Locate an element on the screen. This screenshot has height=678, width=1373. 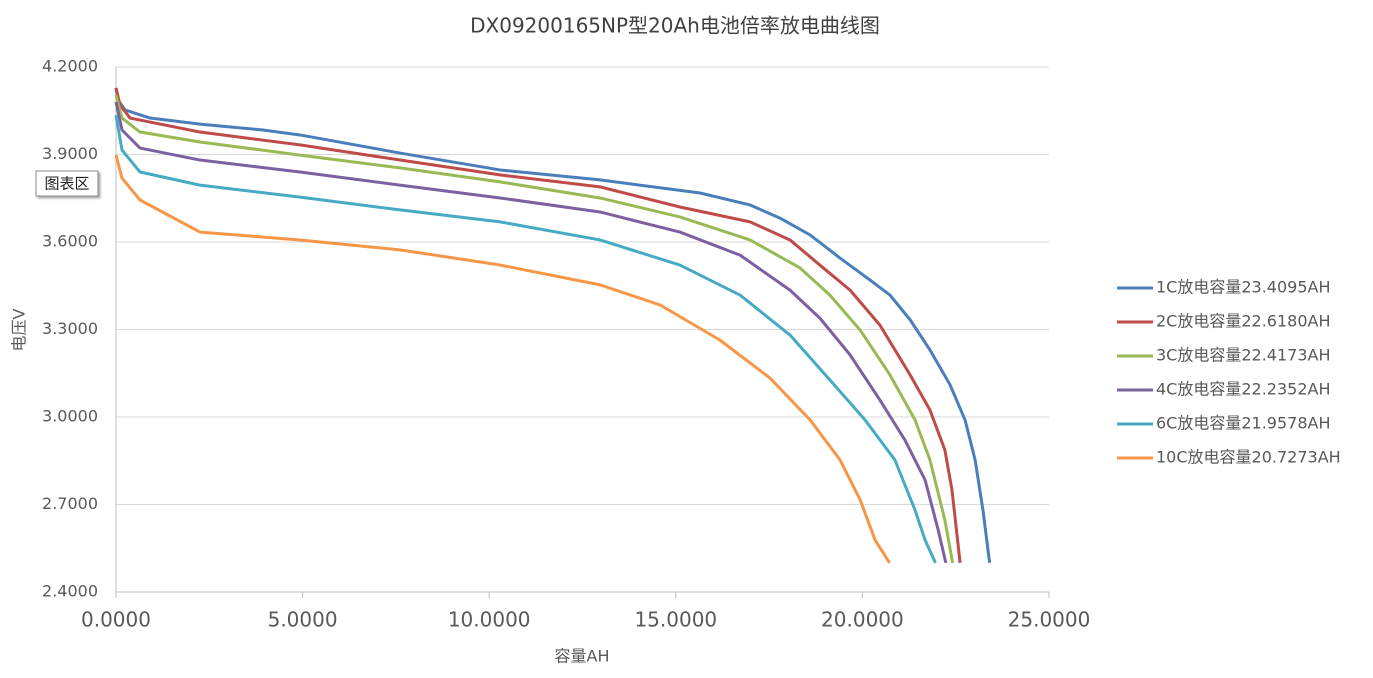
tooltip-text: 图表区 is located at coordinates (66, 184).